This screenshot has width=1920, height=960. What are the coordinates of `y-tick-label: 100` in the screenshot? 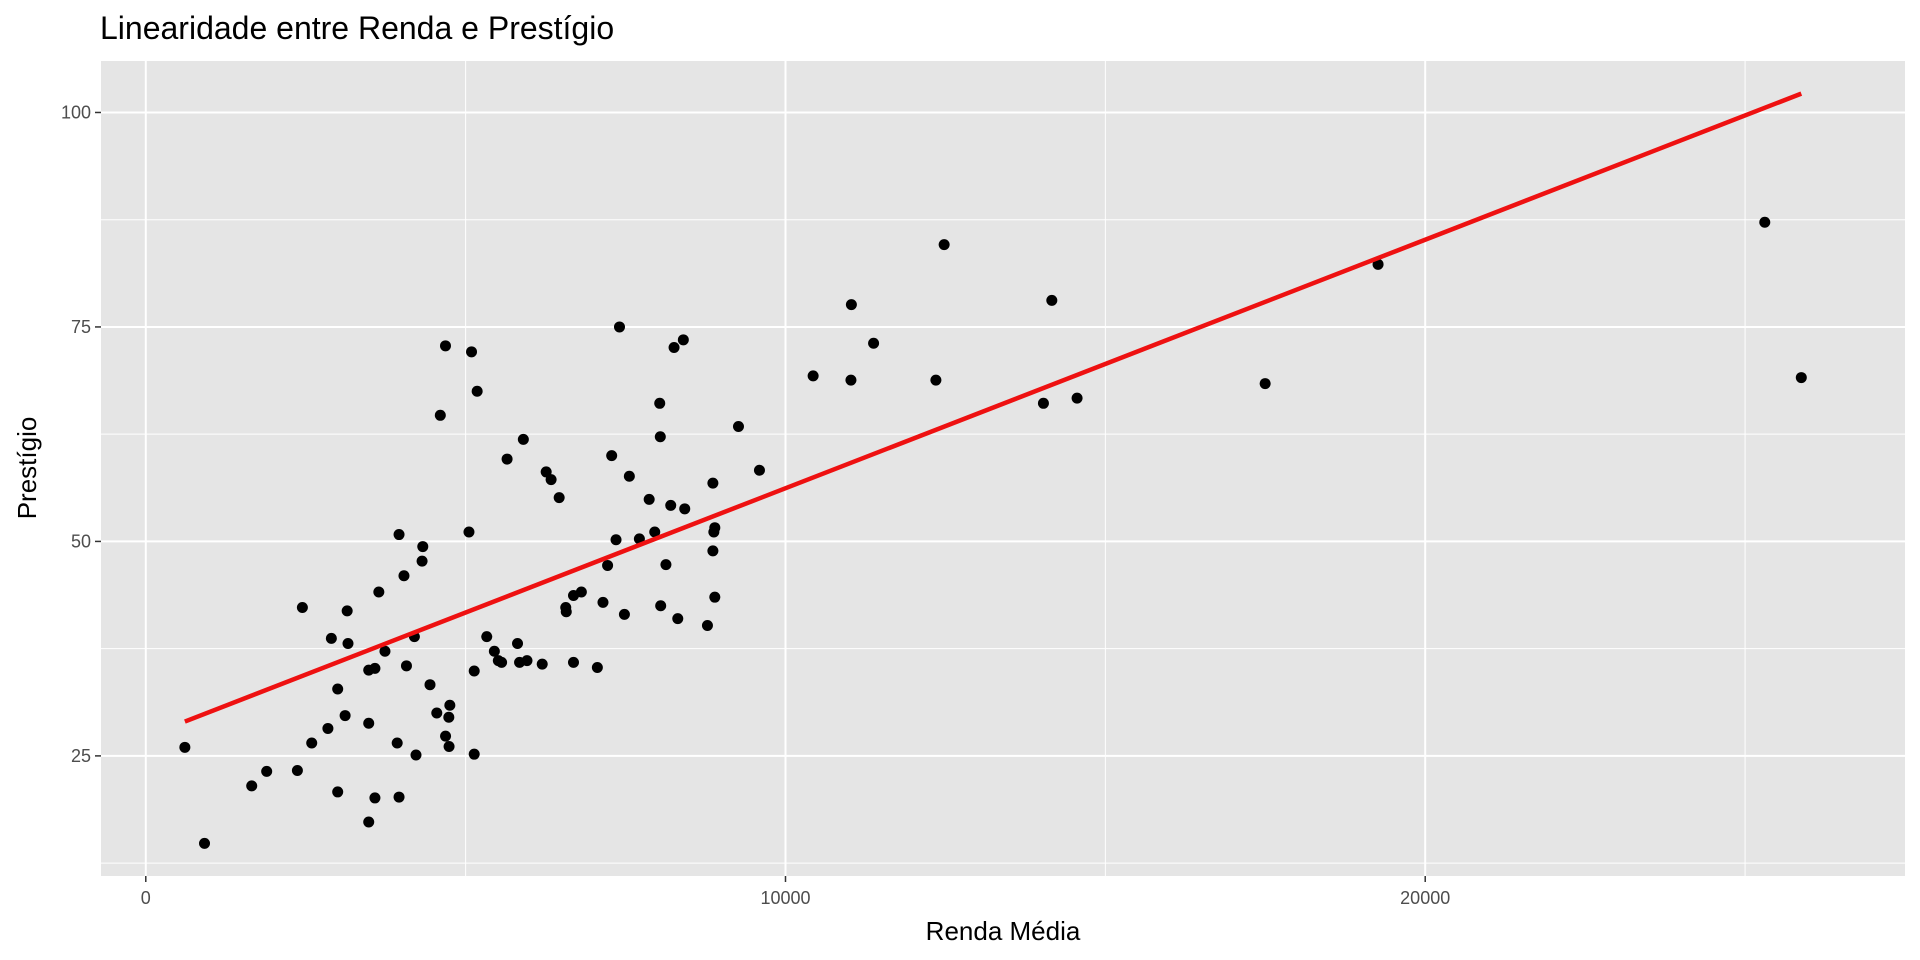 It's located at (76, 112).